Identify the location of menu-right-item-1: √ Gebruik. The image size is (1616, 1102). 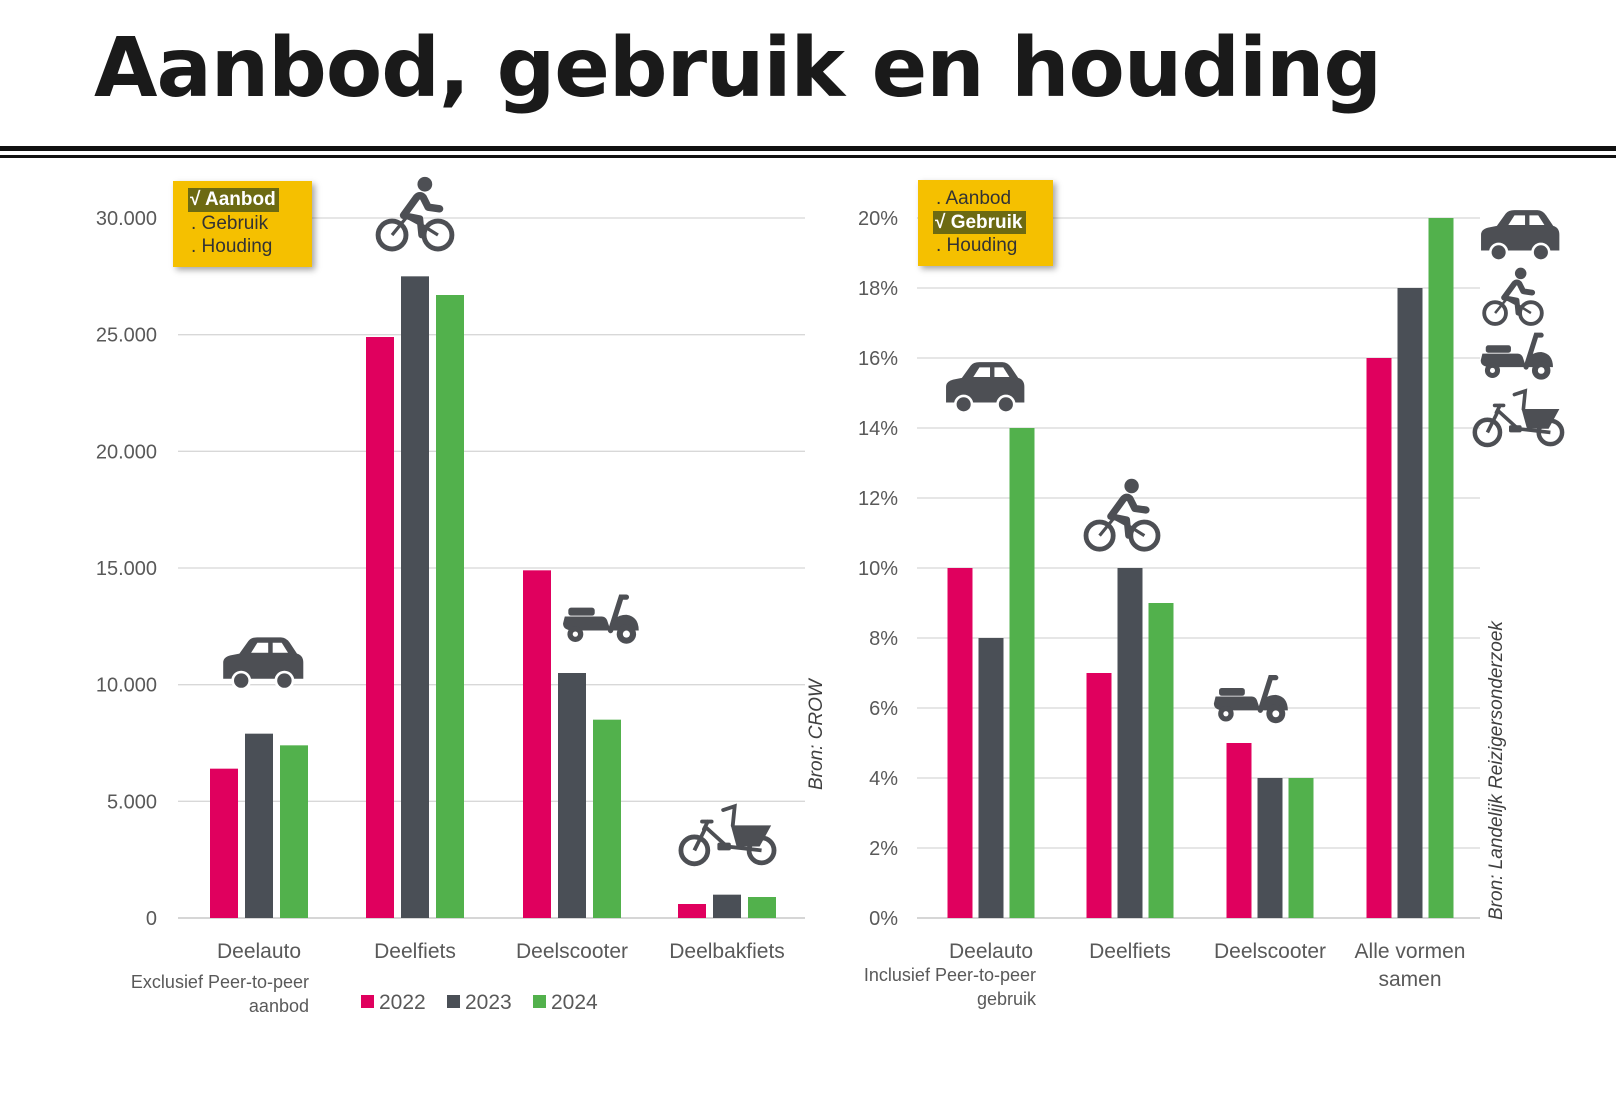
(979, 222).